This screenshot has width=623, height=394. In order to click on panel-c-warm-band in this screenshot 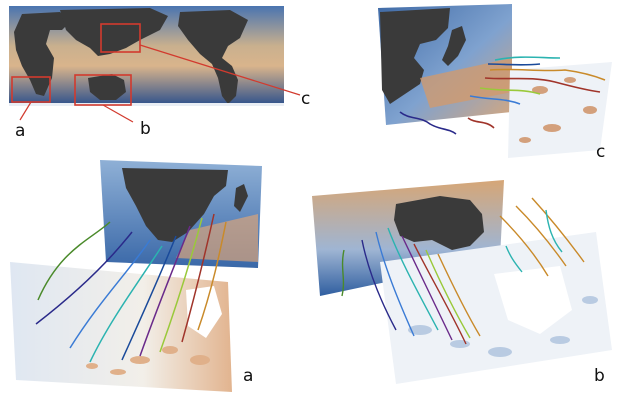, I will do `click(466, 83)`.